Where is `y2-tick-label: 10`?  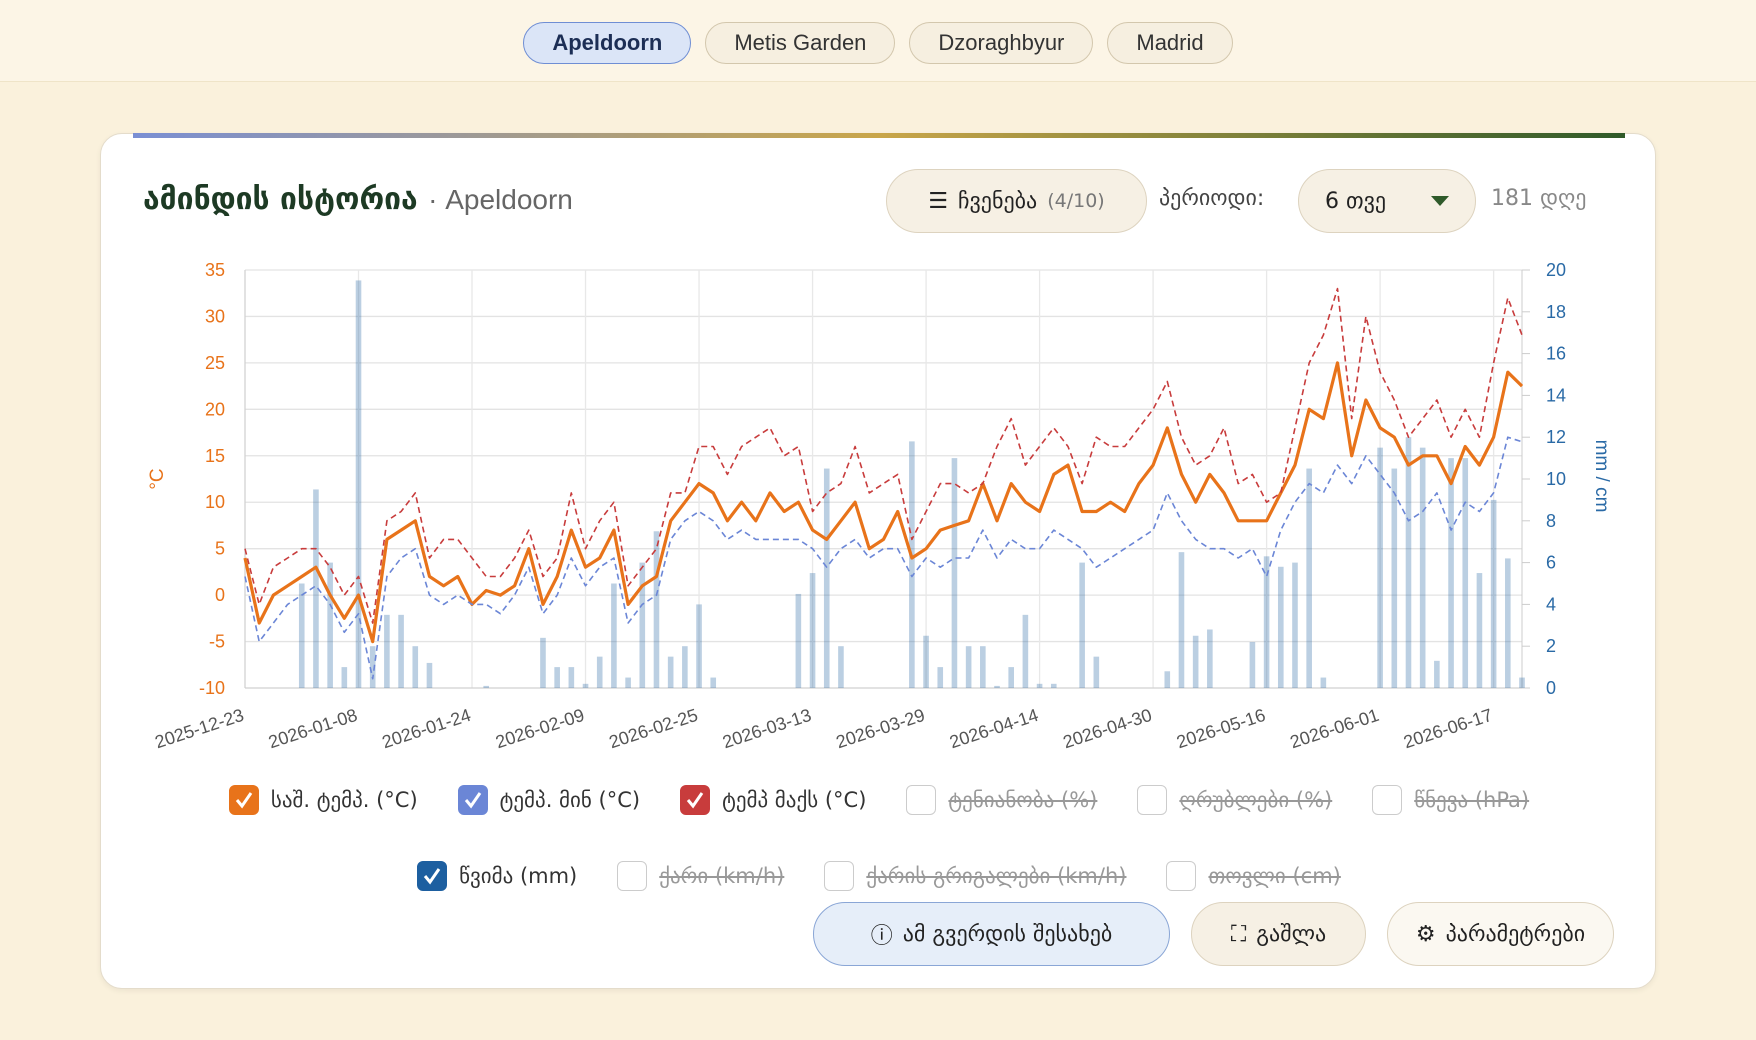 y2-tick-label: 10 is located at coordinates (1556, 479).